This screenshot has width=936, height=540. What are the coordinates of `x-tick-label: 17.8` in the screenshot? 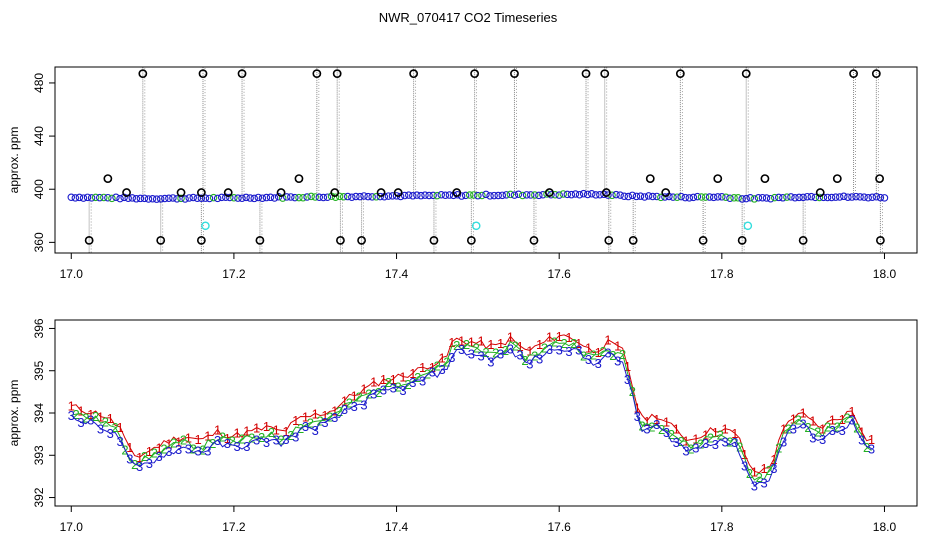 It's located at (722, 274).